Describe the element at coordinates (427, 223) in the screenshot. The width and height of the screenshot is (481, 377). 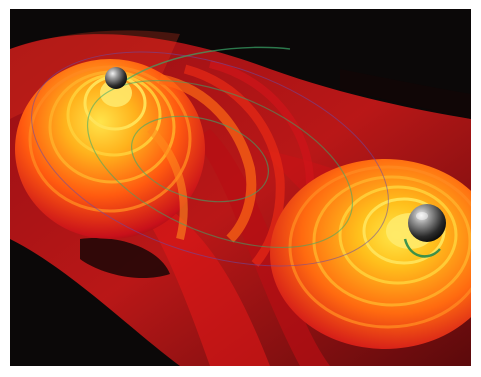
I see `black-hole-bottom-right` at that location.